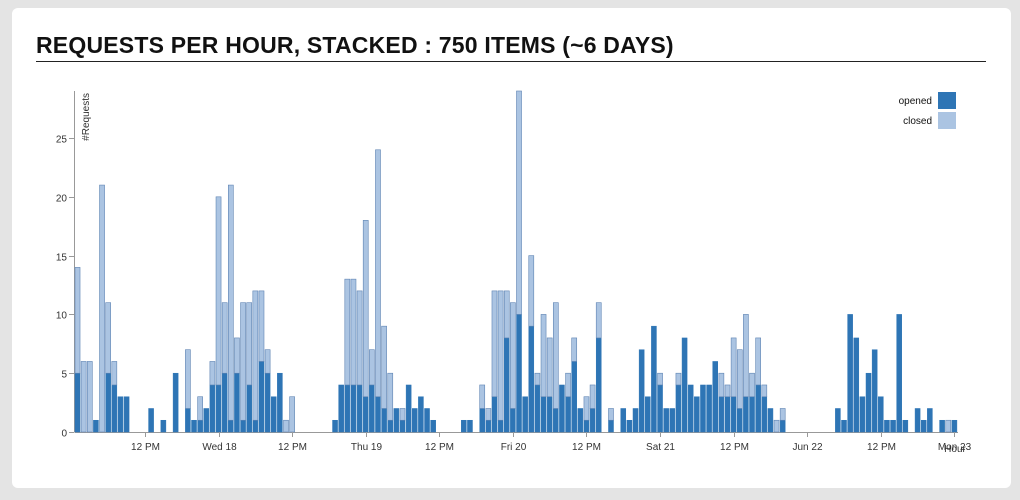 This screenshot has height=500, width=1020. What do you see at coordinates (62, 199) in the screenshot?
I see `y-tick-label: 20` at bounding box center [62, 199].